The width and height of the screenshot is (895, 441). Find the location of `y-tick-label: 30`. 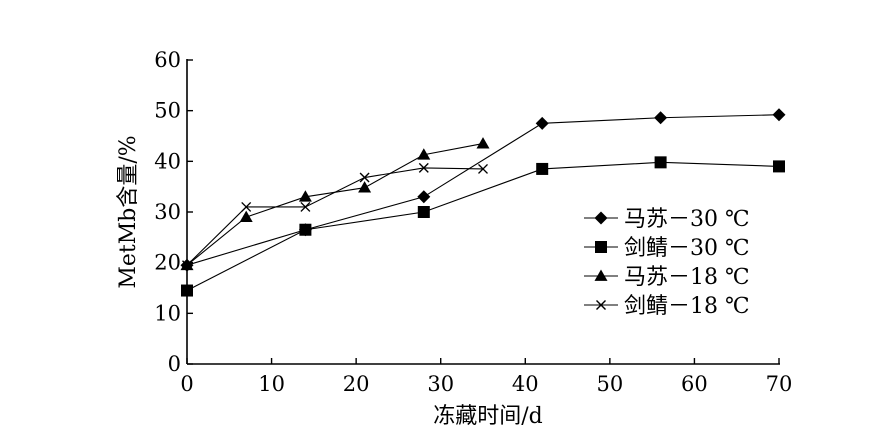

y-tick-label: 30 is located at coordinates (167, 212).